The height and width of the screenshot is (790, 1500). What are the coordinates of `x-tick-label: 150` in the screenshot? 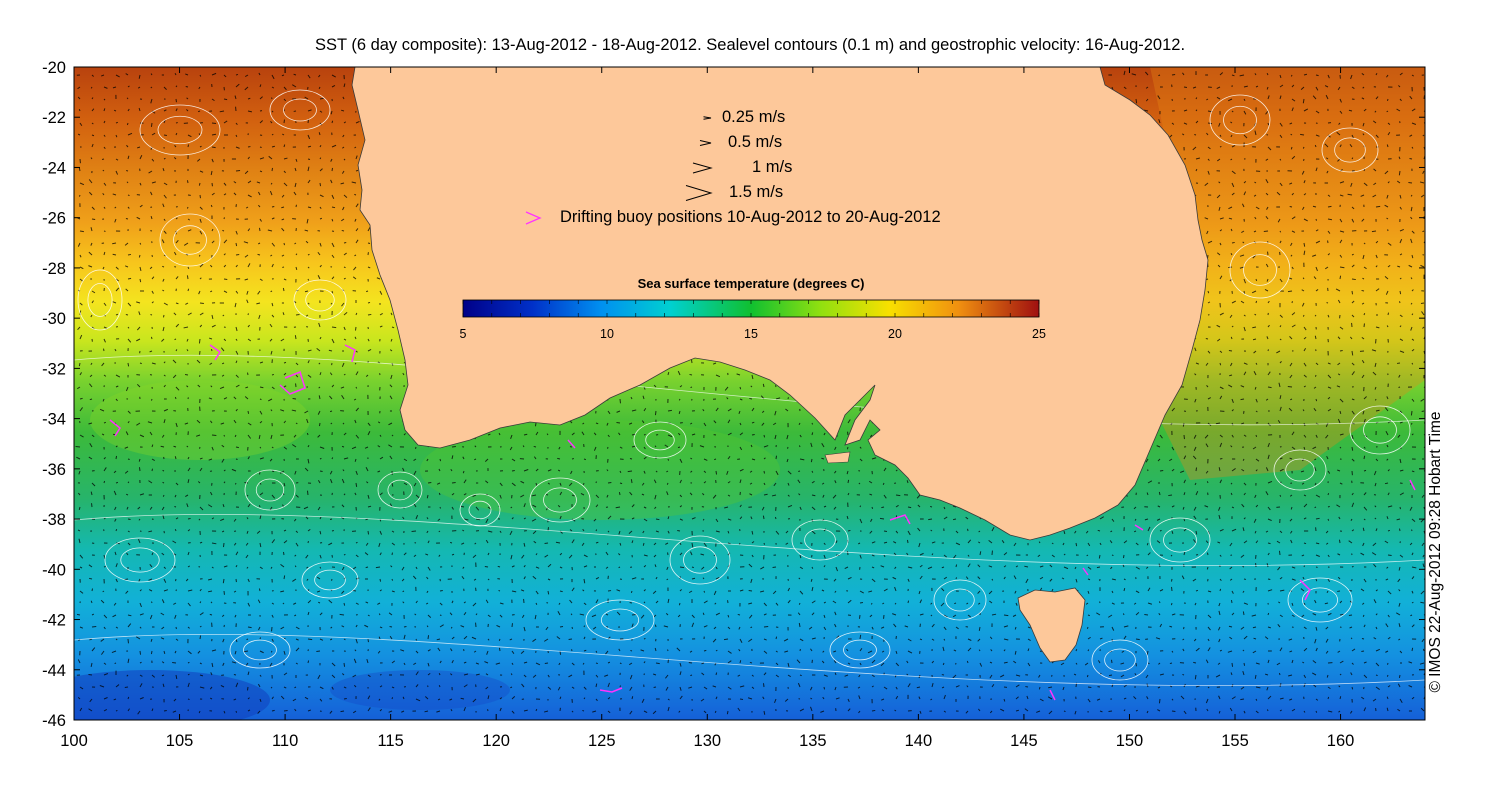 It's located at (1130, 741).